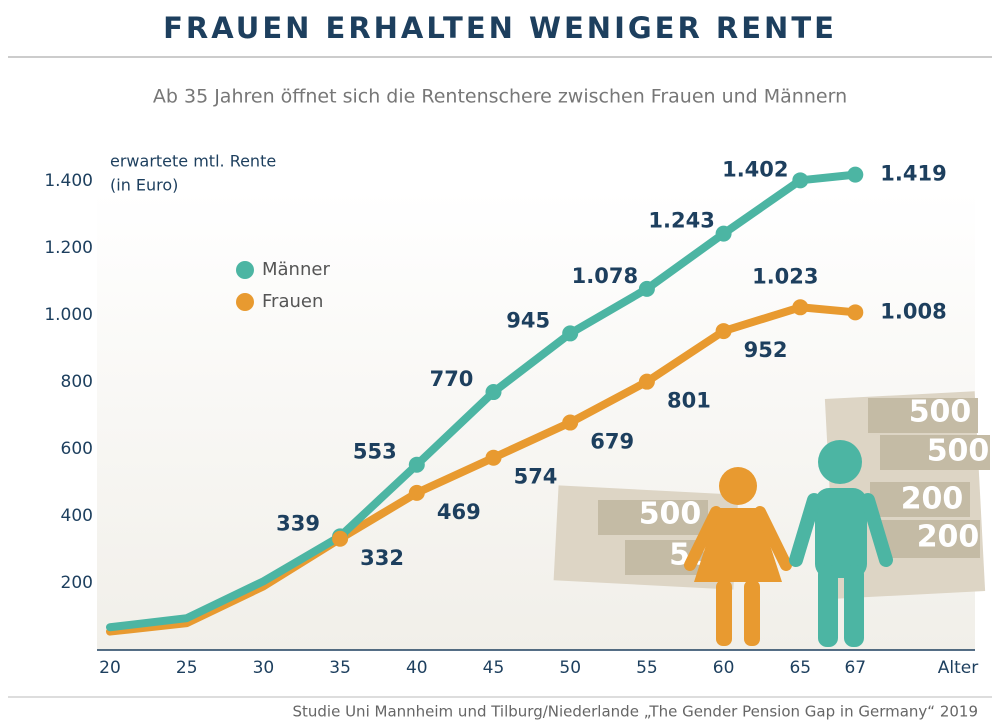 This screenshot has height=723, width=1000. What do you see at coordinates (738, 545) in the screenshot?
I see `woman-body` at bounding box center [738, 545].